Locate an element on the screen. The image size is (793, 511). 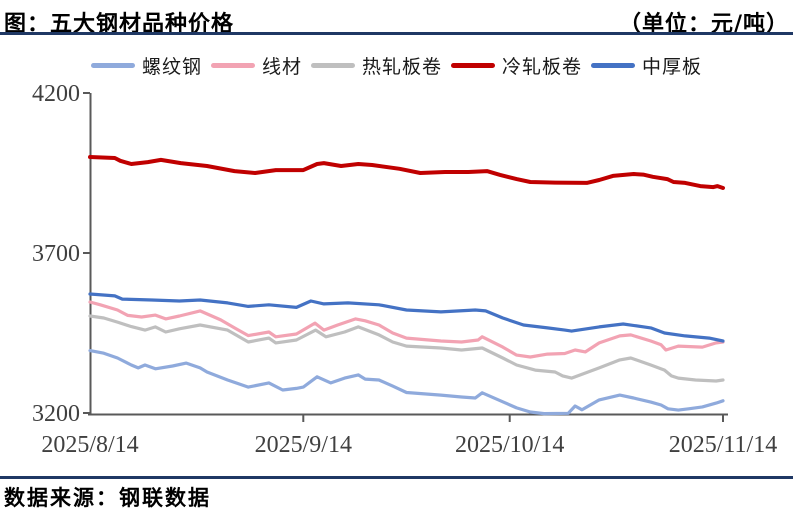
y-axis-label-3700: 3700 is located at coordinates (56, 254).